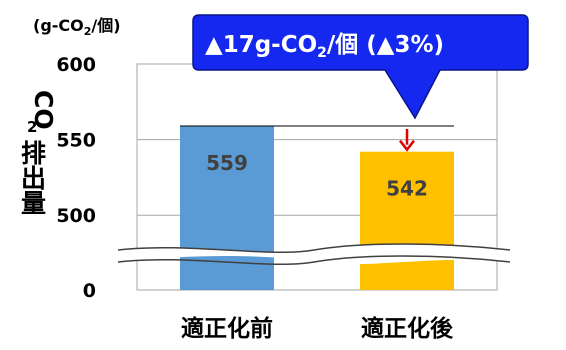 This screenshot has height=350, width=566. What do you see at coordinates (89, 291) in the screenshot?
I see `y-tick-label: 0` at bounding box center [89, 291].